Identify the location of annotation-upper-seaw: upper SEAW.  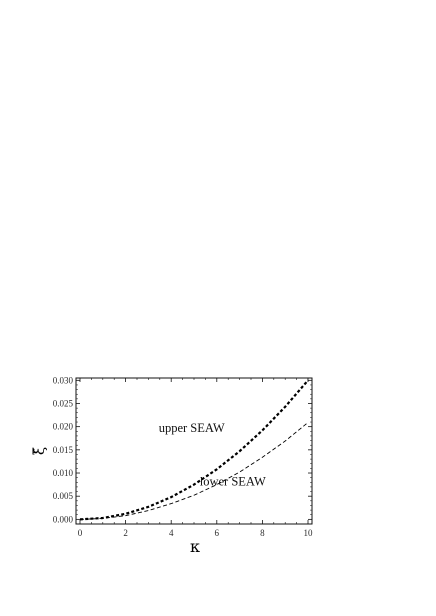
(192, 428).